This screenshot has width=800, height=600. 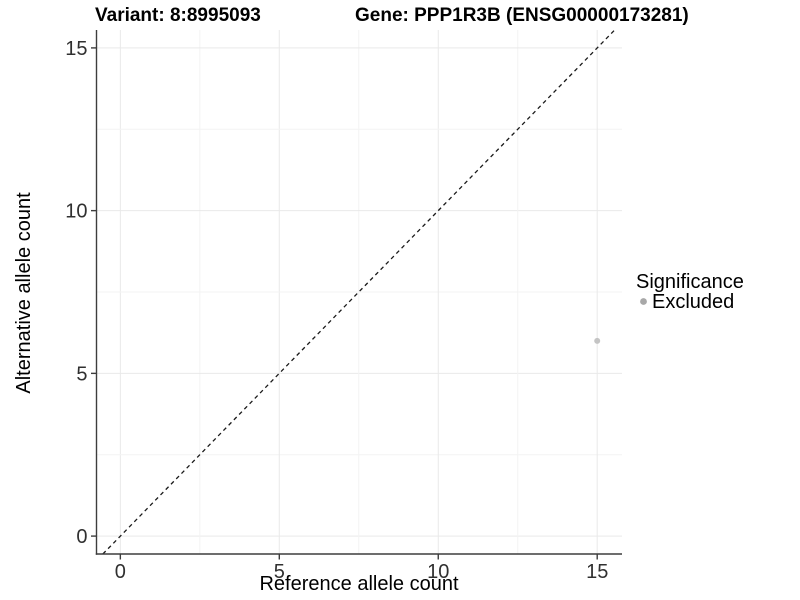 What do you see at coordinates (81, 293) in the screenshot?
I see `y-axis-ticks: 0 5 10 15` at bounding box center [81, 293].